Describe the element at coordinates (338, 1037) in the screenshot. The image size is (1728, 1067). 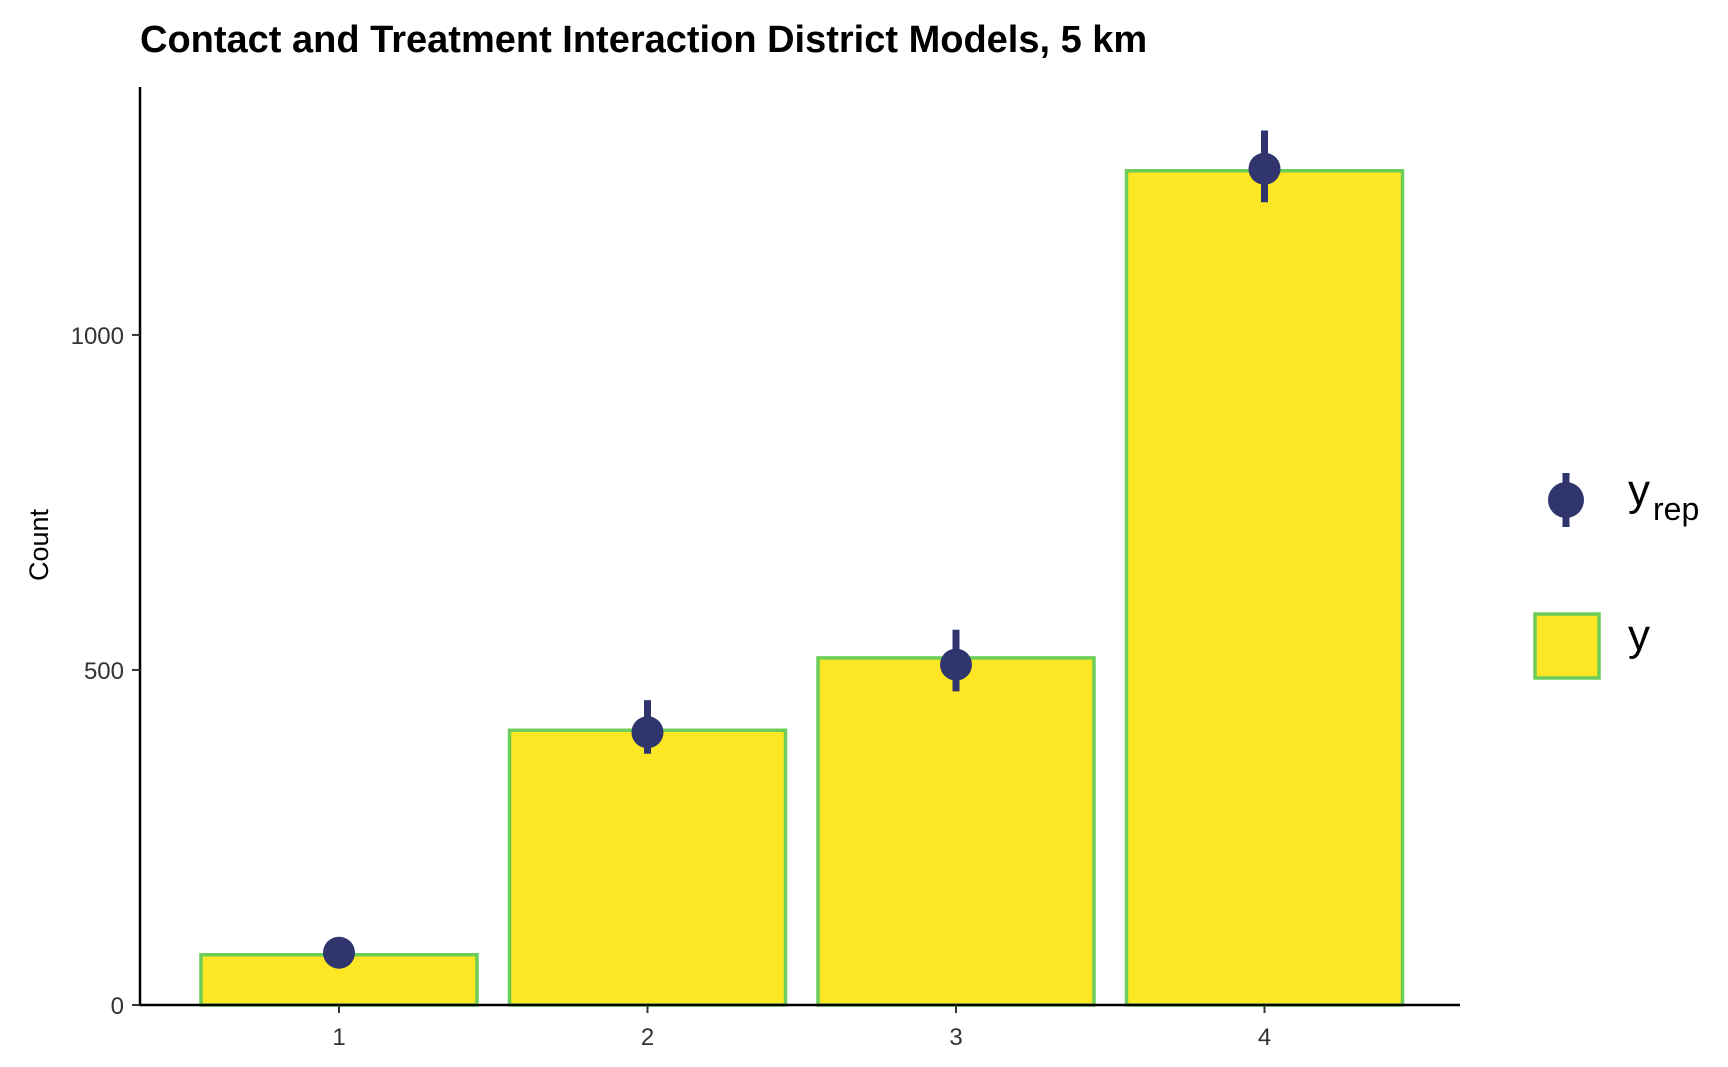
I see `x-tick-label-1: 1` at that location.